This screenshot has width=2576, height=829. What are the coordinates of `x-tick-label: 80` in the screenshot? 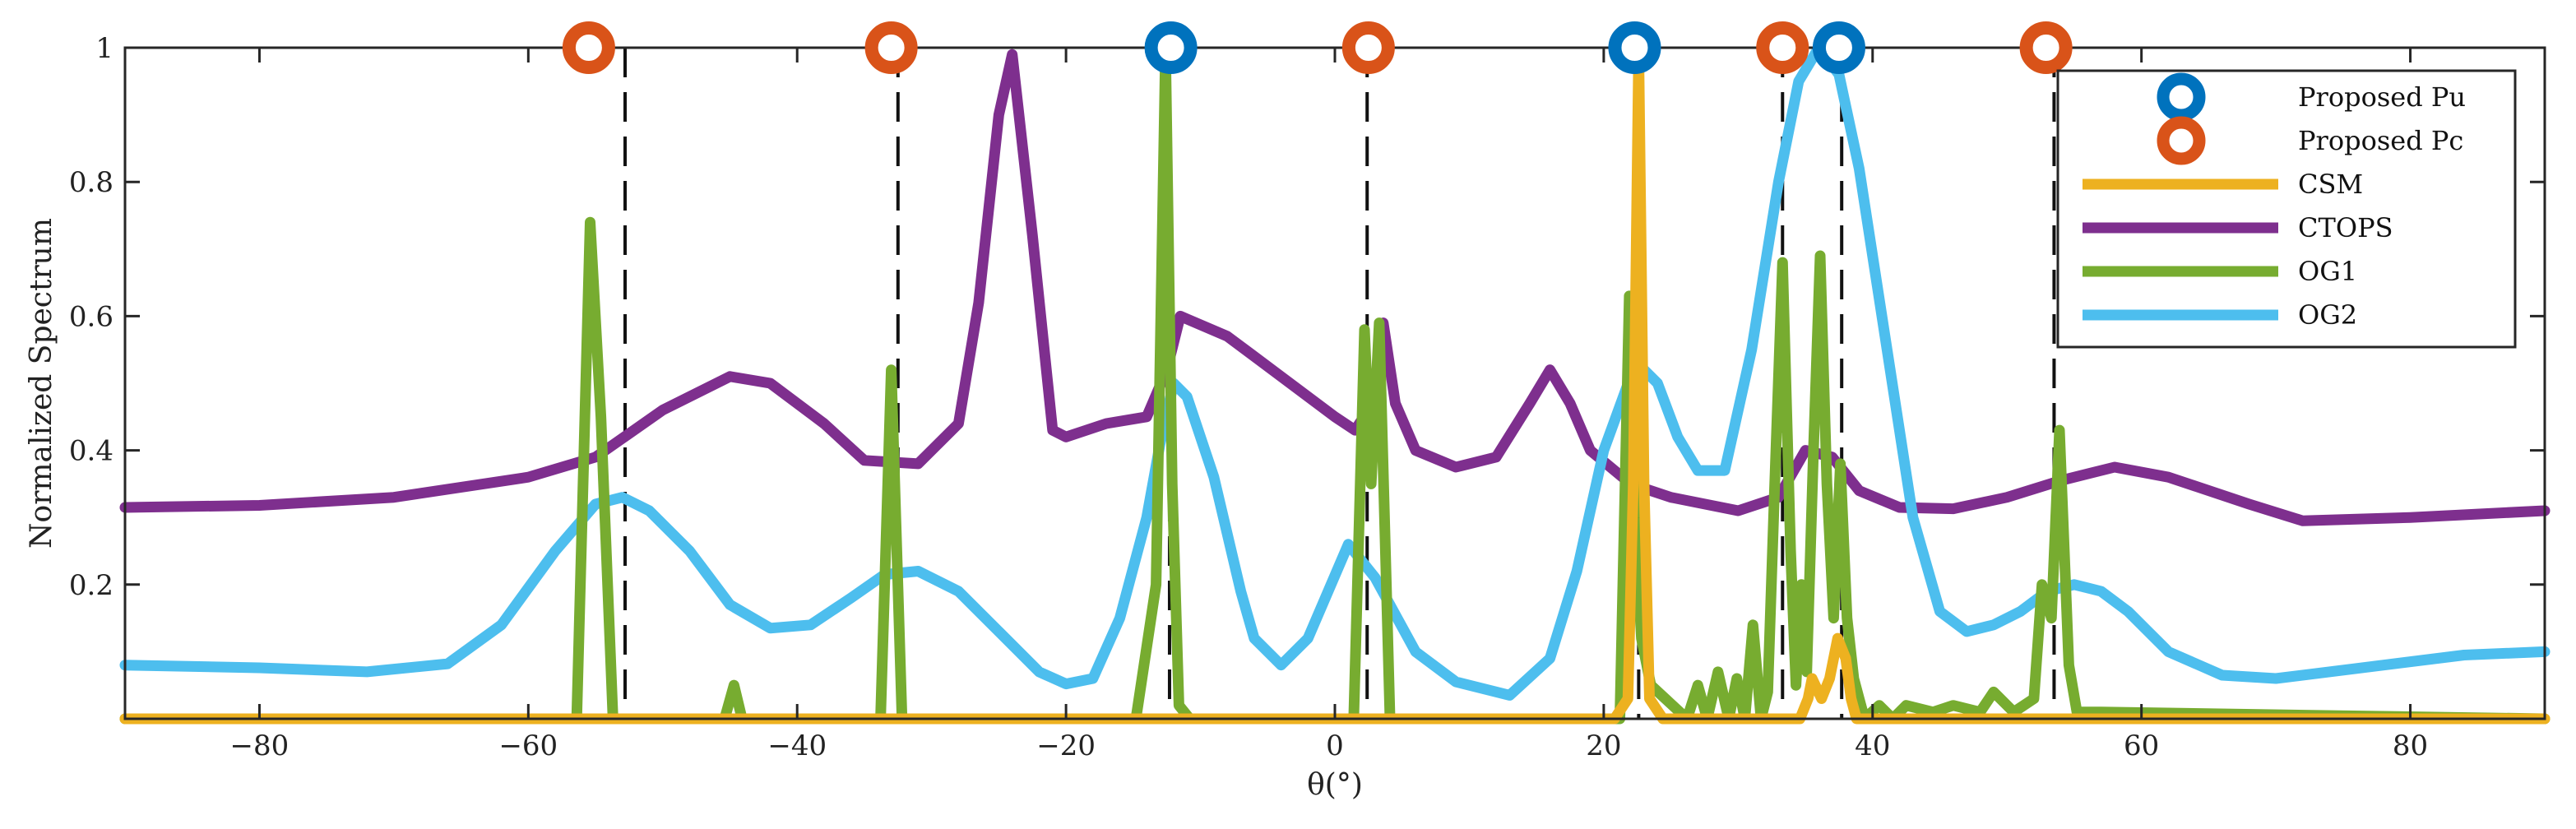 It's located at (2411, 745).